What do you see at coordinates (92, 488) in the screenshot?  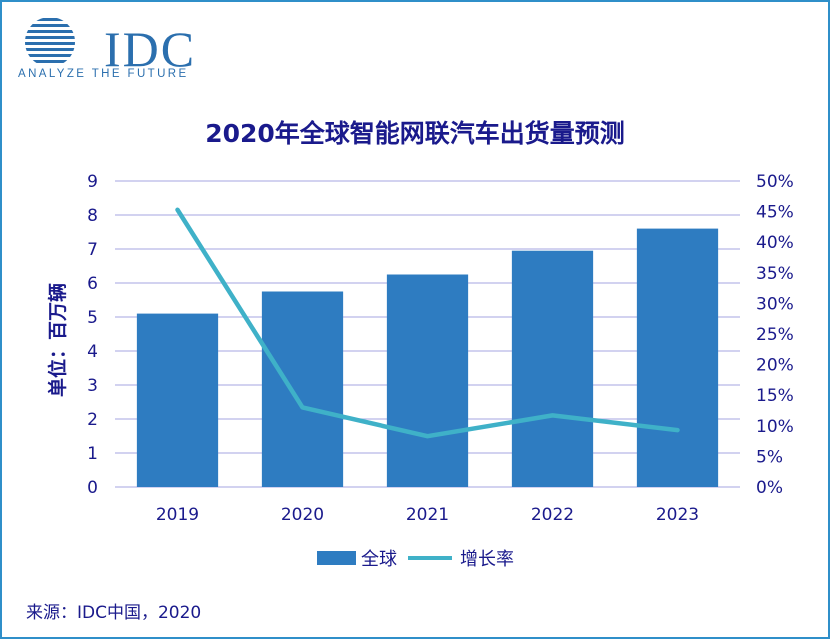 I see `y-tick-label: 0` at bounding box center [92, 488].